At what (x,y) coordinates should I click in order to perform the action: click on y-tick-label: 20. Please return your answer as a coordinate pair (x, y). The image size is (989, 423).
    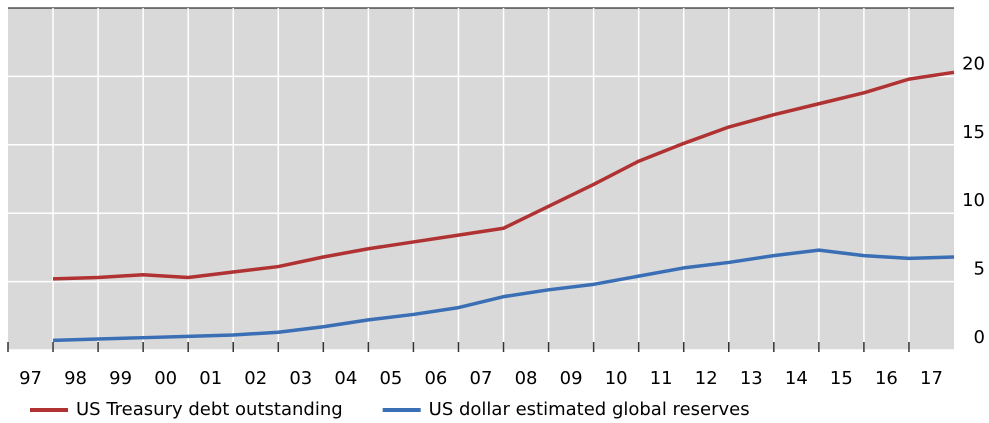
    Looking at the image, I should click on (973, 63).